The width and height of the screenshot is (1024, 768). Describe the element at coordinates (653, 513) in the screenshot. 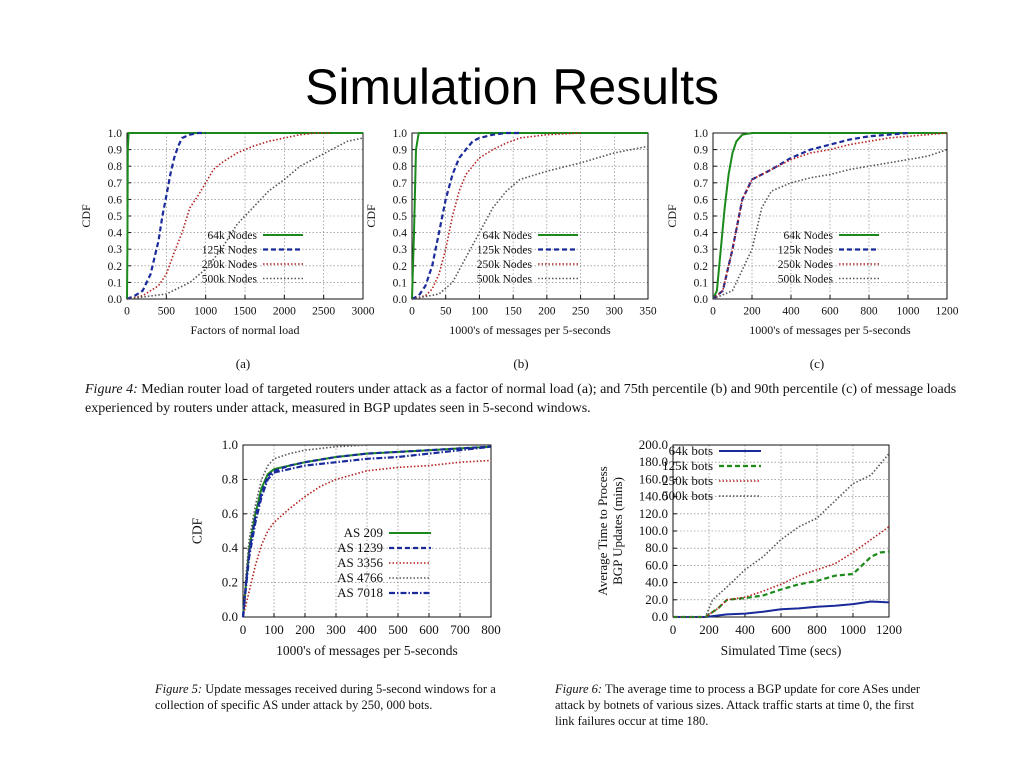

I see `y-tick-label: 120.0` at that location.